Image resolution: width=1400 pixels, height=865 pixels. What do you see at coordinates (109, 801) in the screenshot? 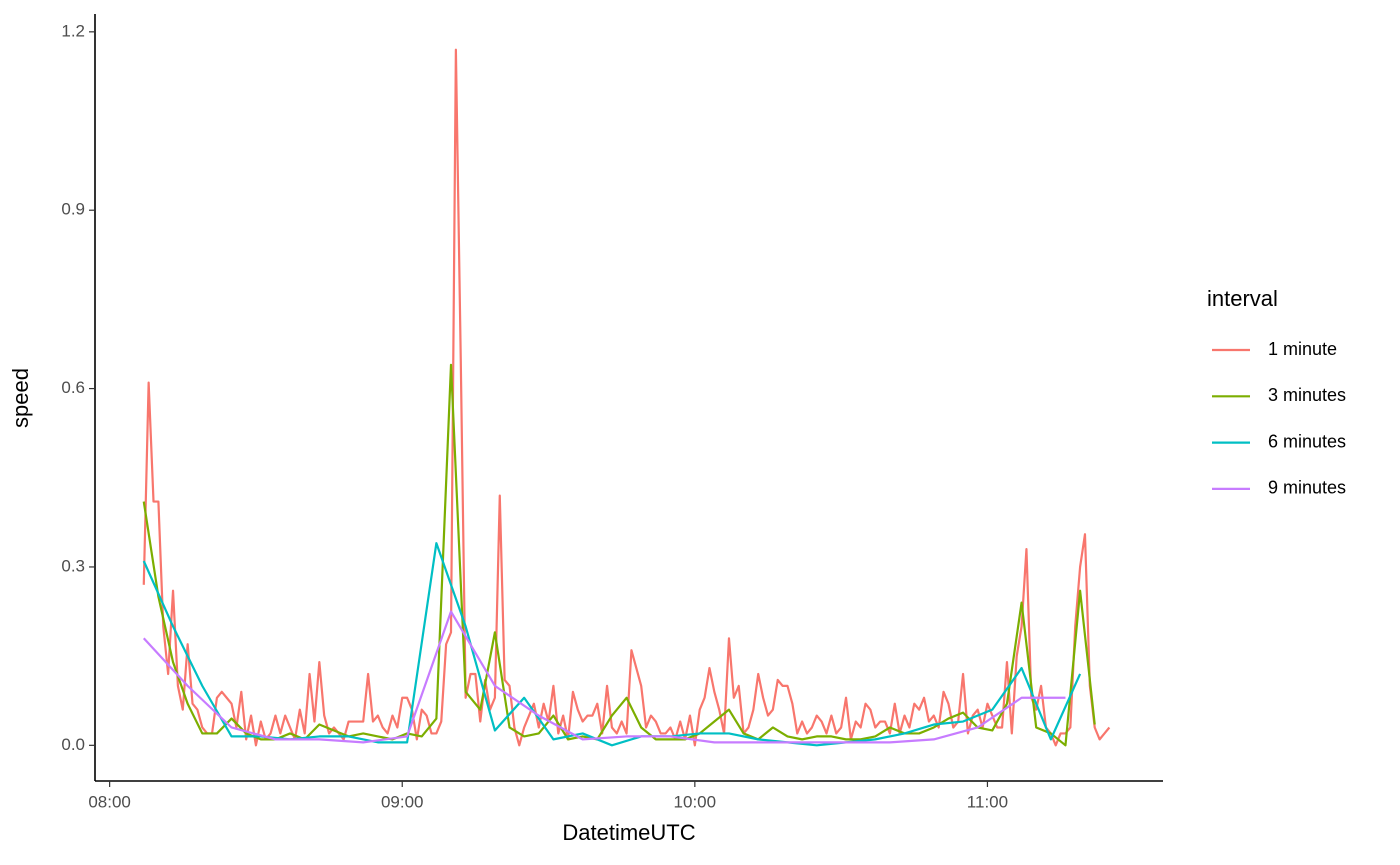
I see `x-tick-label: 08:00` at bounding box center [109, 801].